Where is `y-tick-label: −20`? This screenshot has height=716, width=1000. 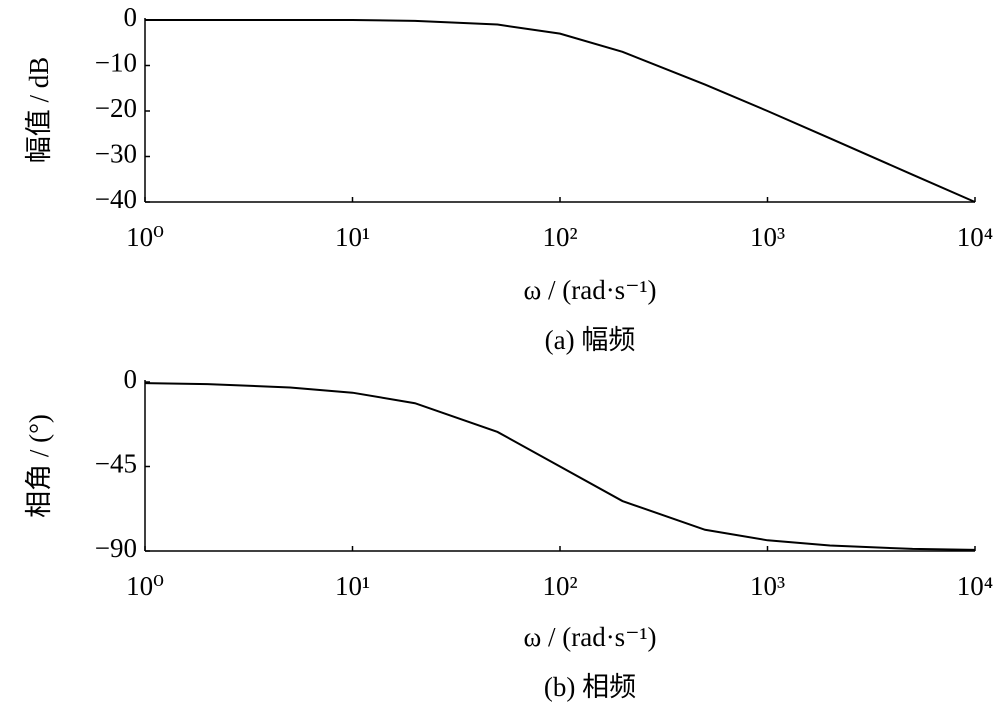
y-tick-label: −20 is located at coordinates (116, 108).